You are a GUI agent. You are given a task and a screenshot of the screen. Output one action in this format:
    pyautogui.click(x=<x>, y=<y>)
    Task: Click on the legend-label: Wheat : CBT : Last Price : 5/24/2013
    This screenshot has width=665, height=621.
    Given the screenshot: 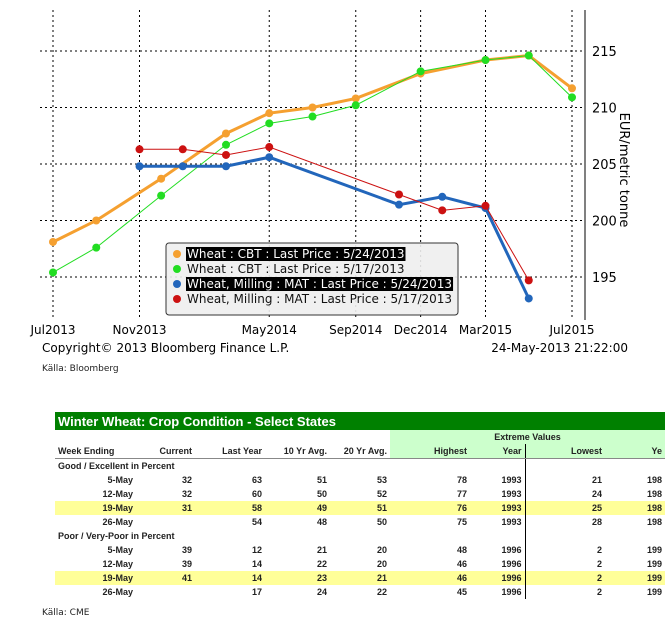 What is the action you would take?
    pyautogui.click(x=295, y=254)
    